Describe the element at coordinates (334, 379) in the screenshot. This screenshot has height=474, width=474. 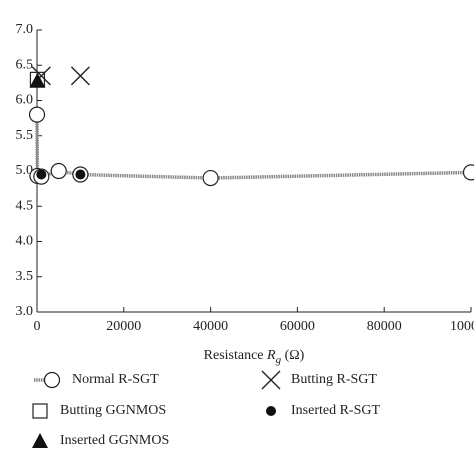
I see `legend-label: Butting R-SGT` at that location.